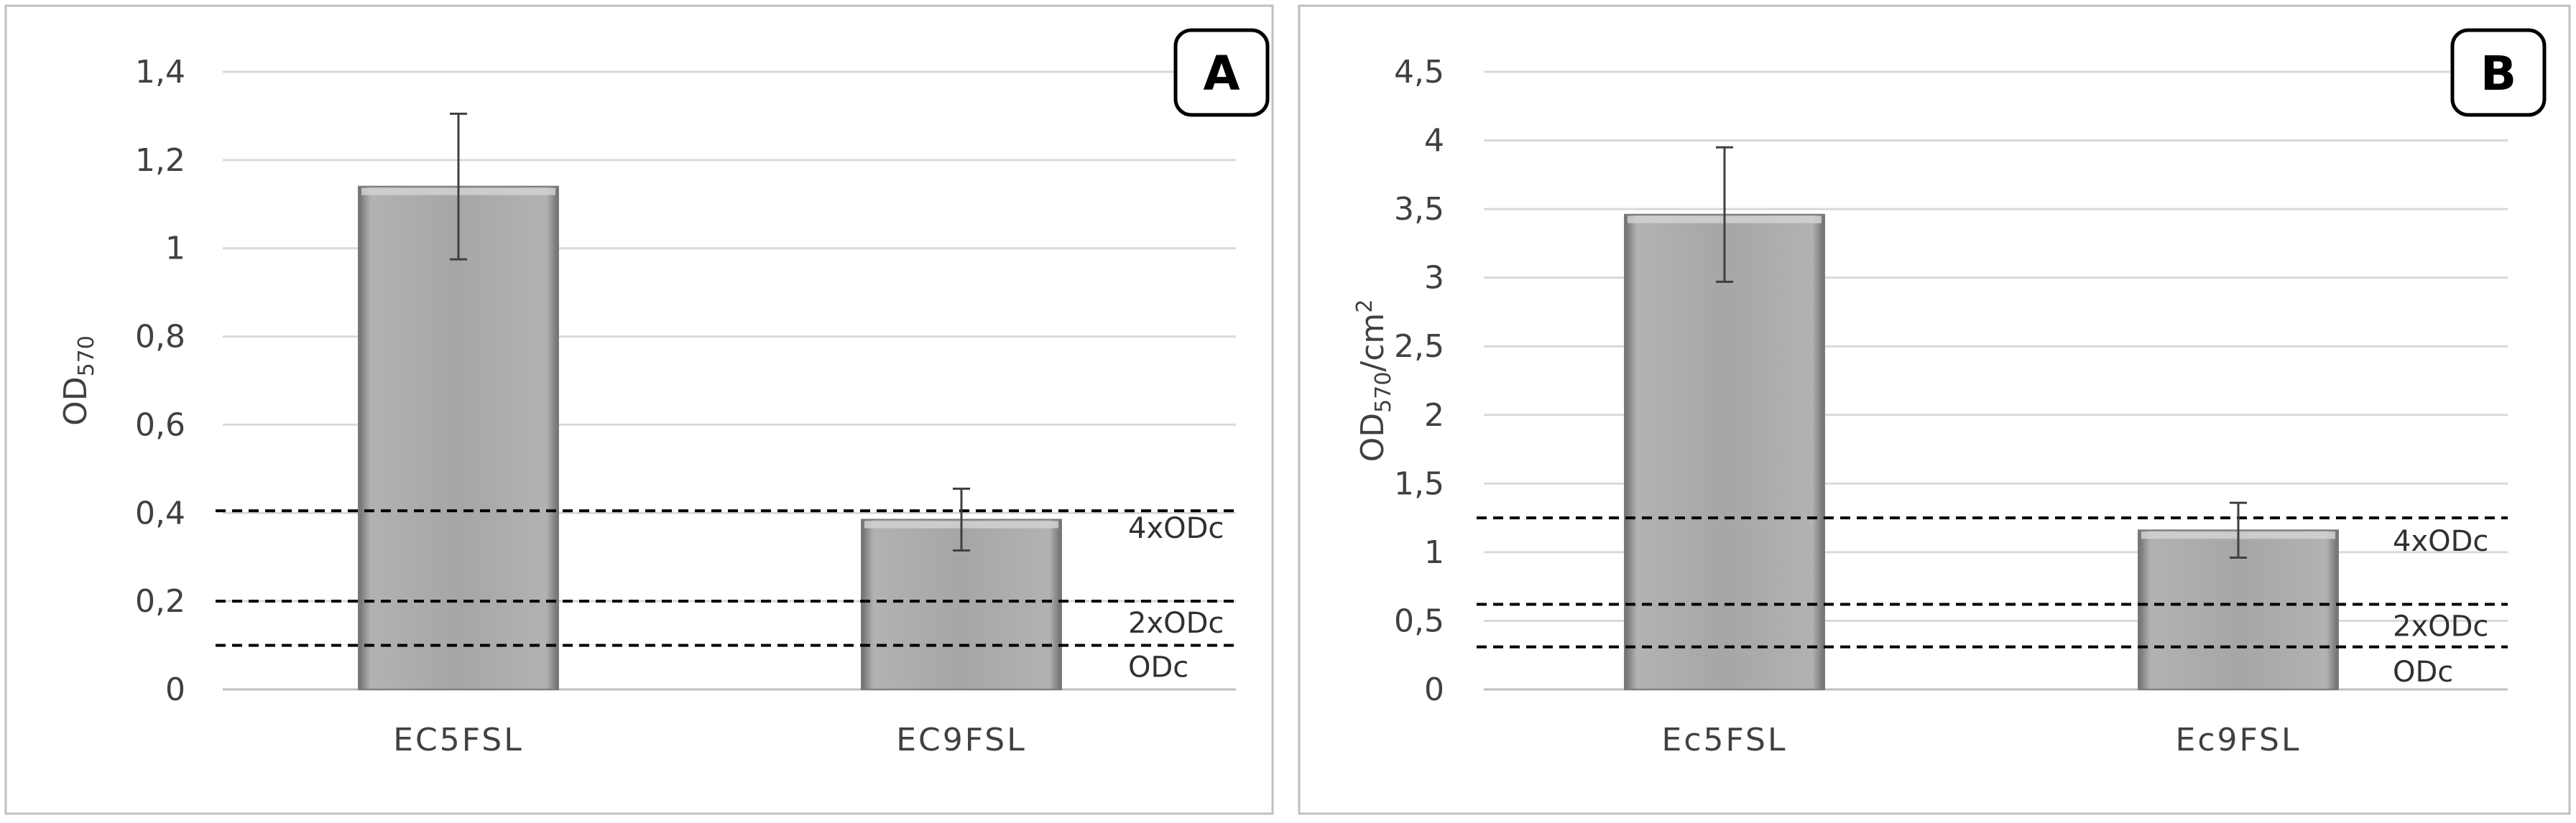  I want to click on y-tick-label: 2,5, so click(1419, 346).